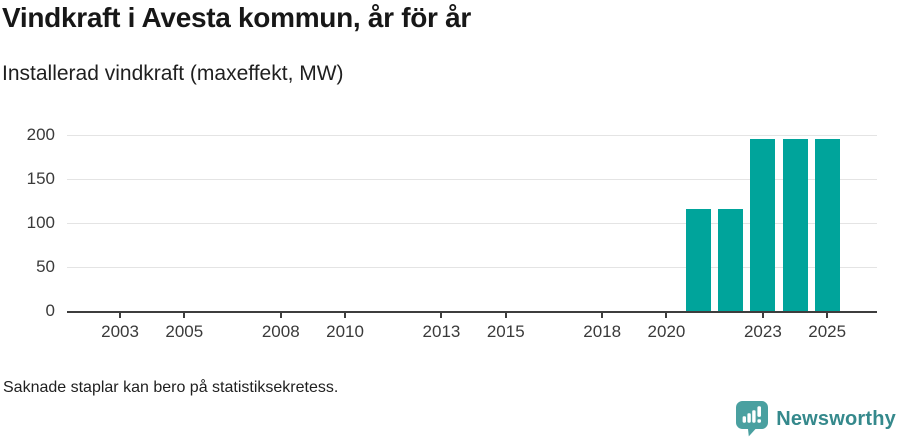 This screenshot has height=439, width=900. I want to click on x-tick-2008, so click(280, 315).